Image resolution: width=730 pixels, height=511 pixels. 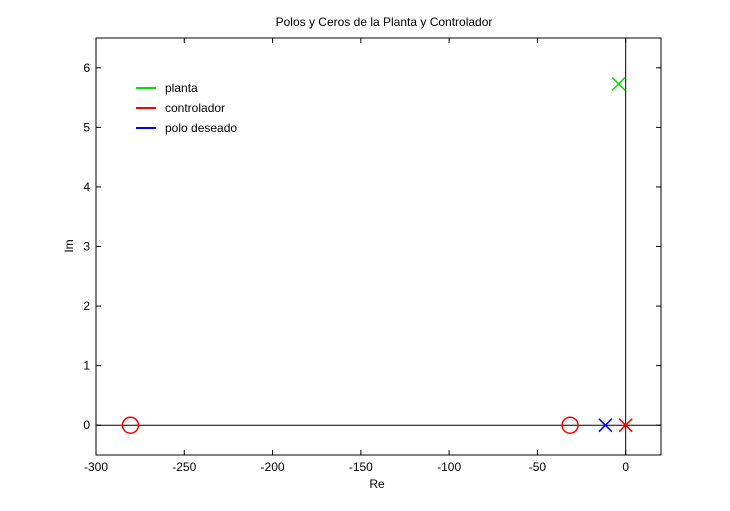 I want to click on y-tick-label: 2, so click(x=86, y=306).